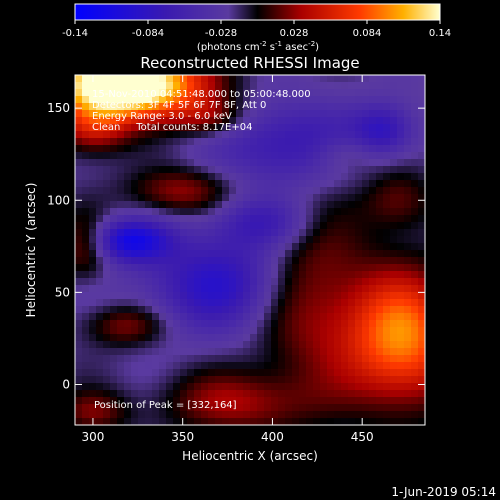  I want to click on y-axis-label: Heliocentric Y (arcsec), so click(31, 250).